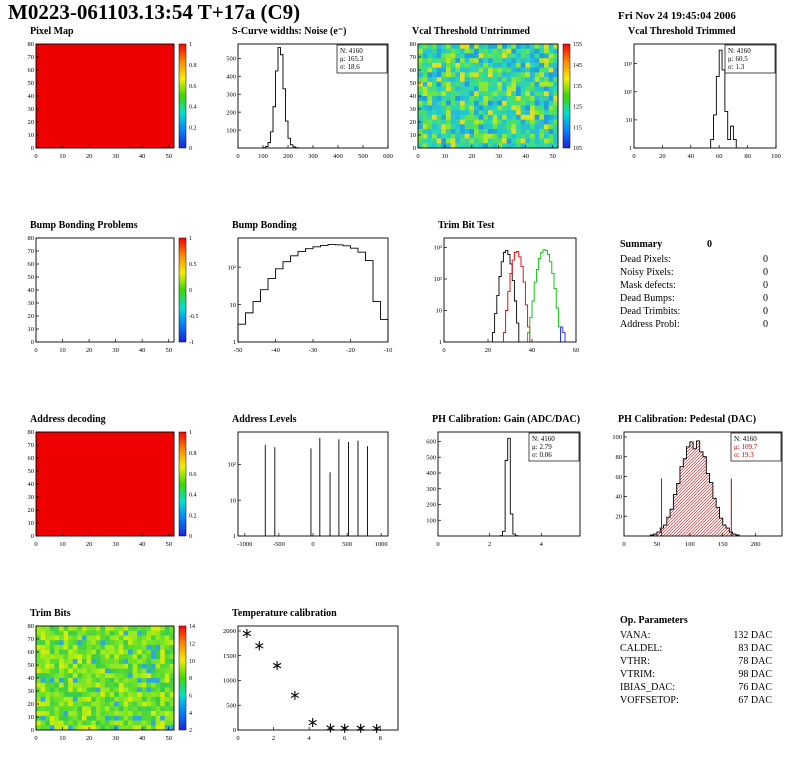 Image resolution: width=796 pixels, height=772 pixels. Describe the element at coordinates (388, 350) in the screenshot. I see `svg-text: -10` at that location.